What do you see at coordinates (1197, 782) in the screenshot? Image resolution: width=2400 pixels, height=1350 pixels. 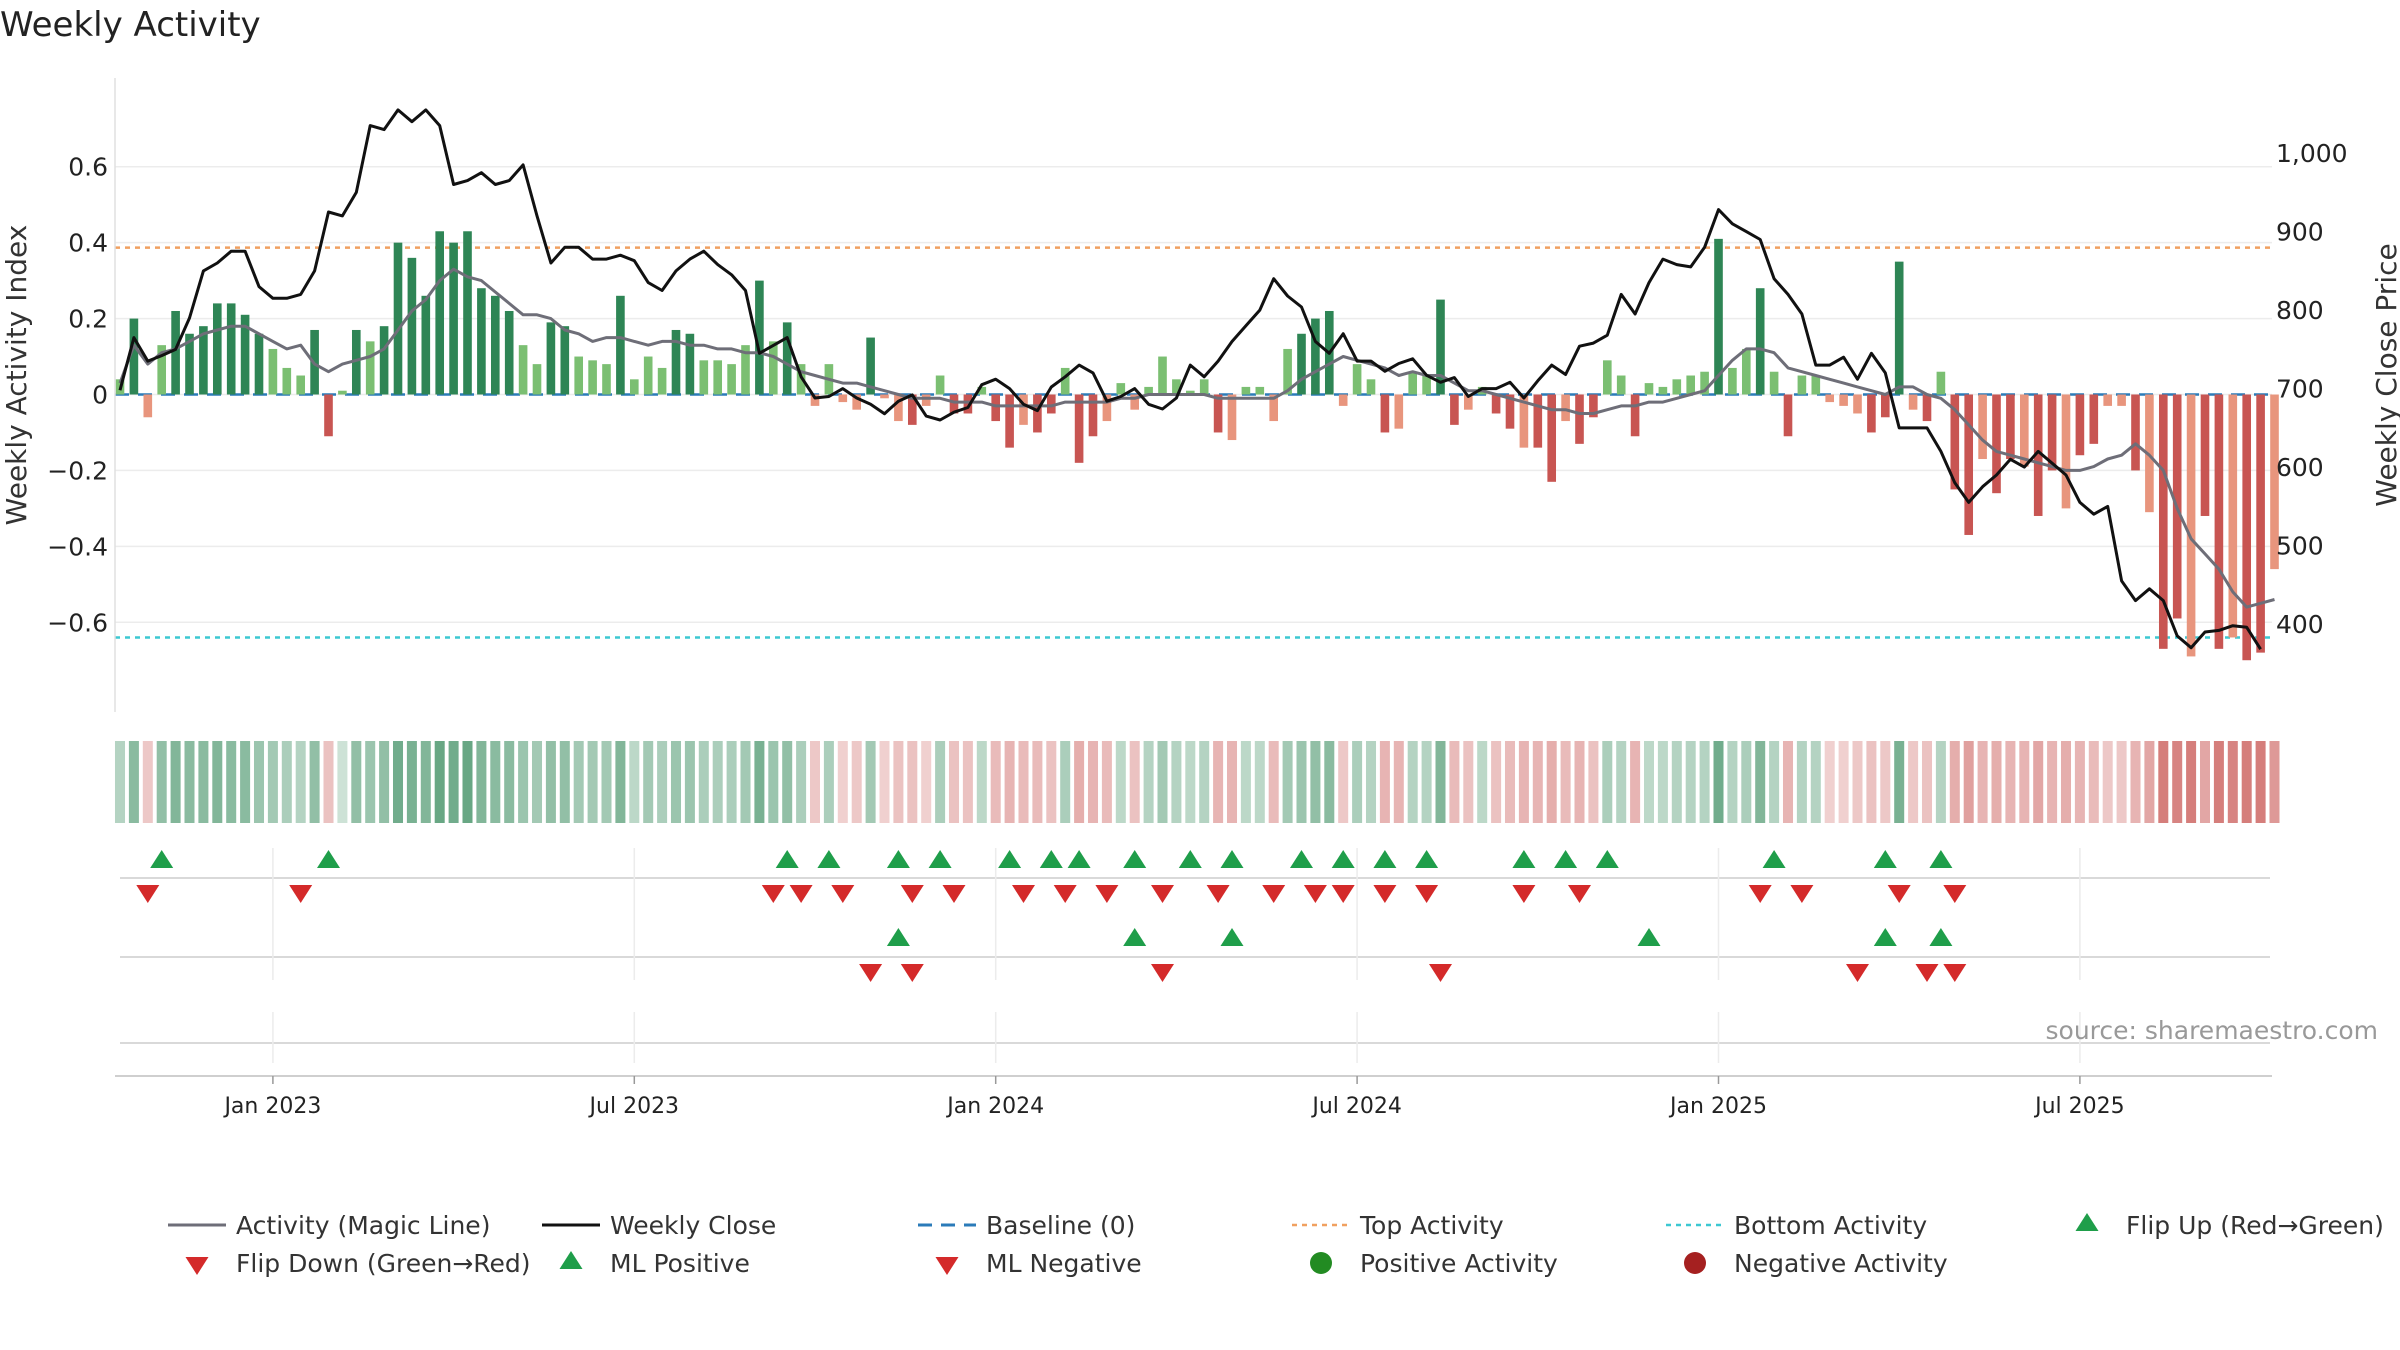 I see `activity-heat-strip` at bounding box center [1197, 782].